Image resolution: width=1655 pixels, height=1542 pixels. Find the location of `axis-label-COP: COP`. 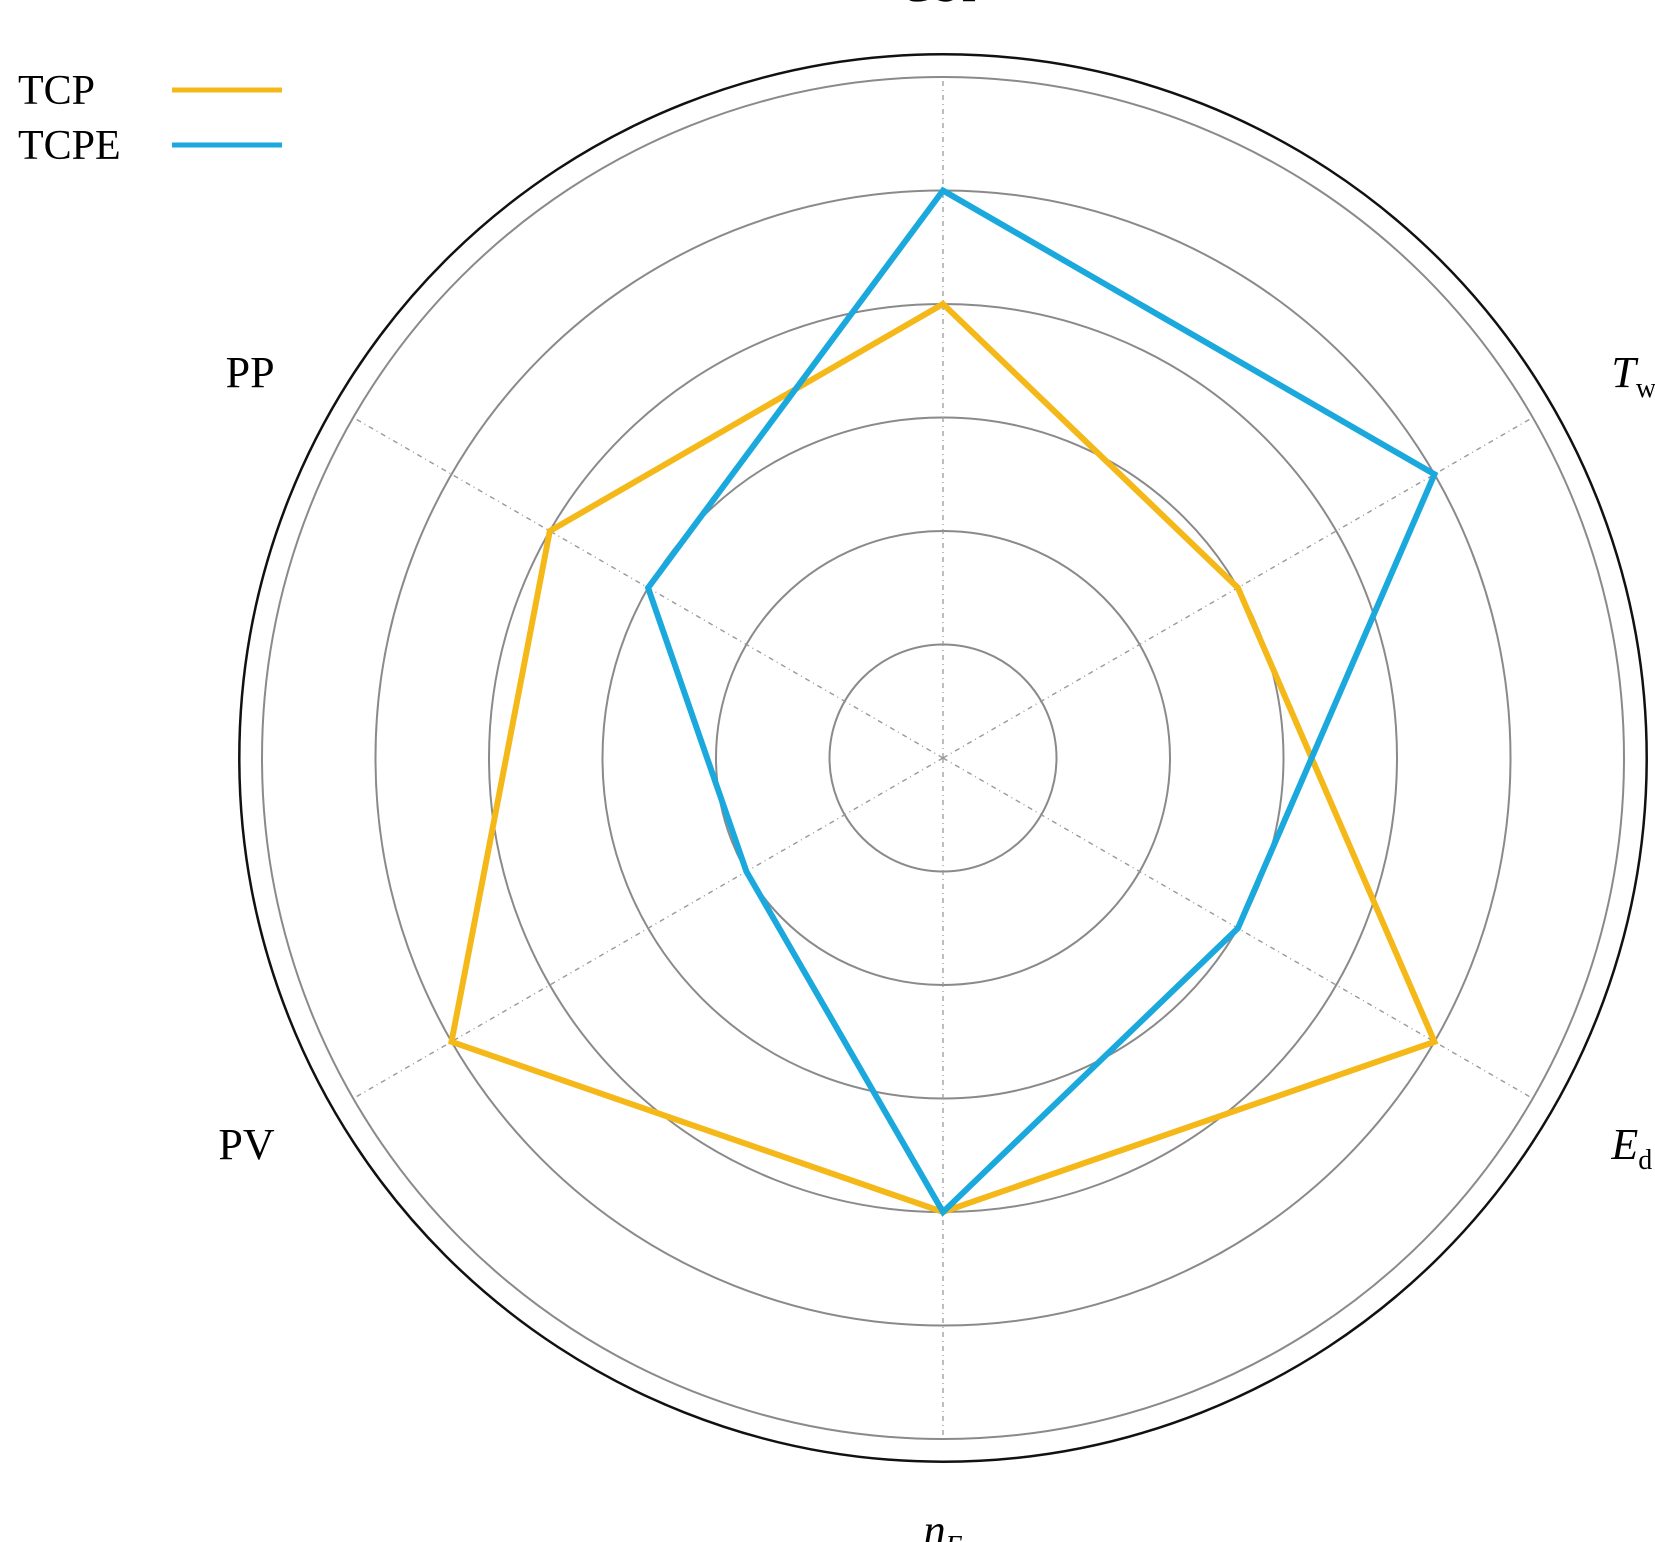

axis-label-COP: COP is located at coordinates (943, 5).